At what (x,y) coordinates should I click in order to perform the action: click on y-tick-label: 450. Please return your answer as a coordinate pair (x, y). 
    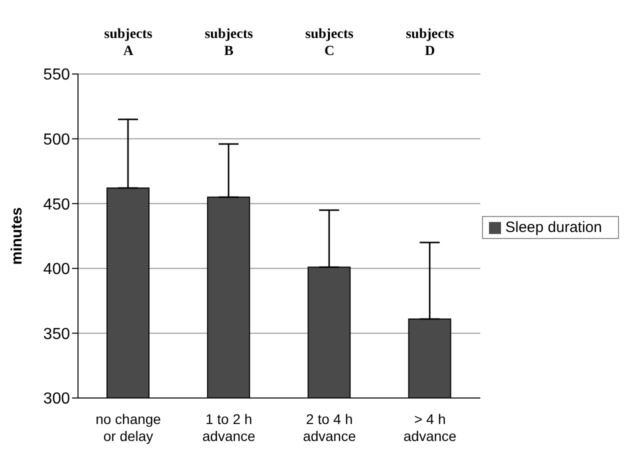
    Looking at the image, I should click on (56, 205).